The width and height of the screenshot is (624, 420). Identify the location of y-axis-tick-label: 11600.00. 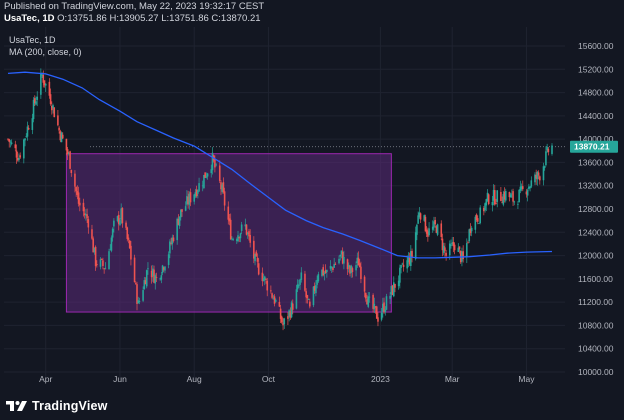
(595, 279).